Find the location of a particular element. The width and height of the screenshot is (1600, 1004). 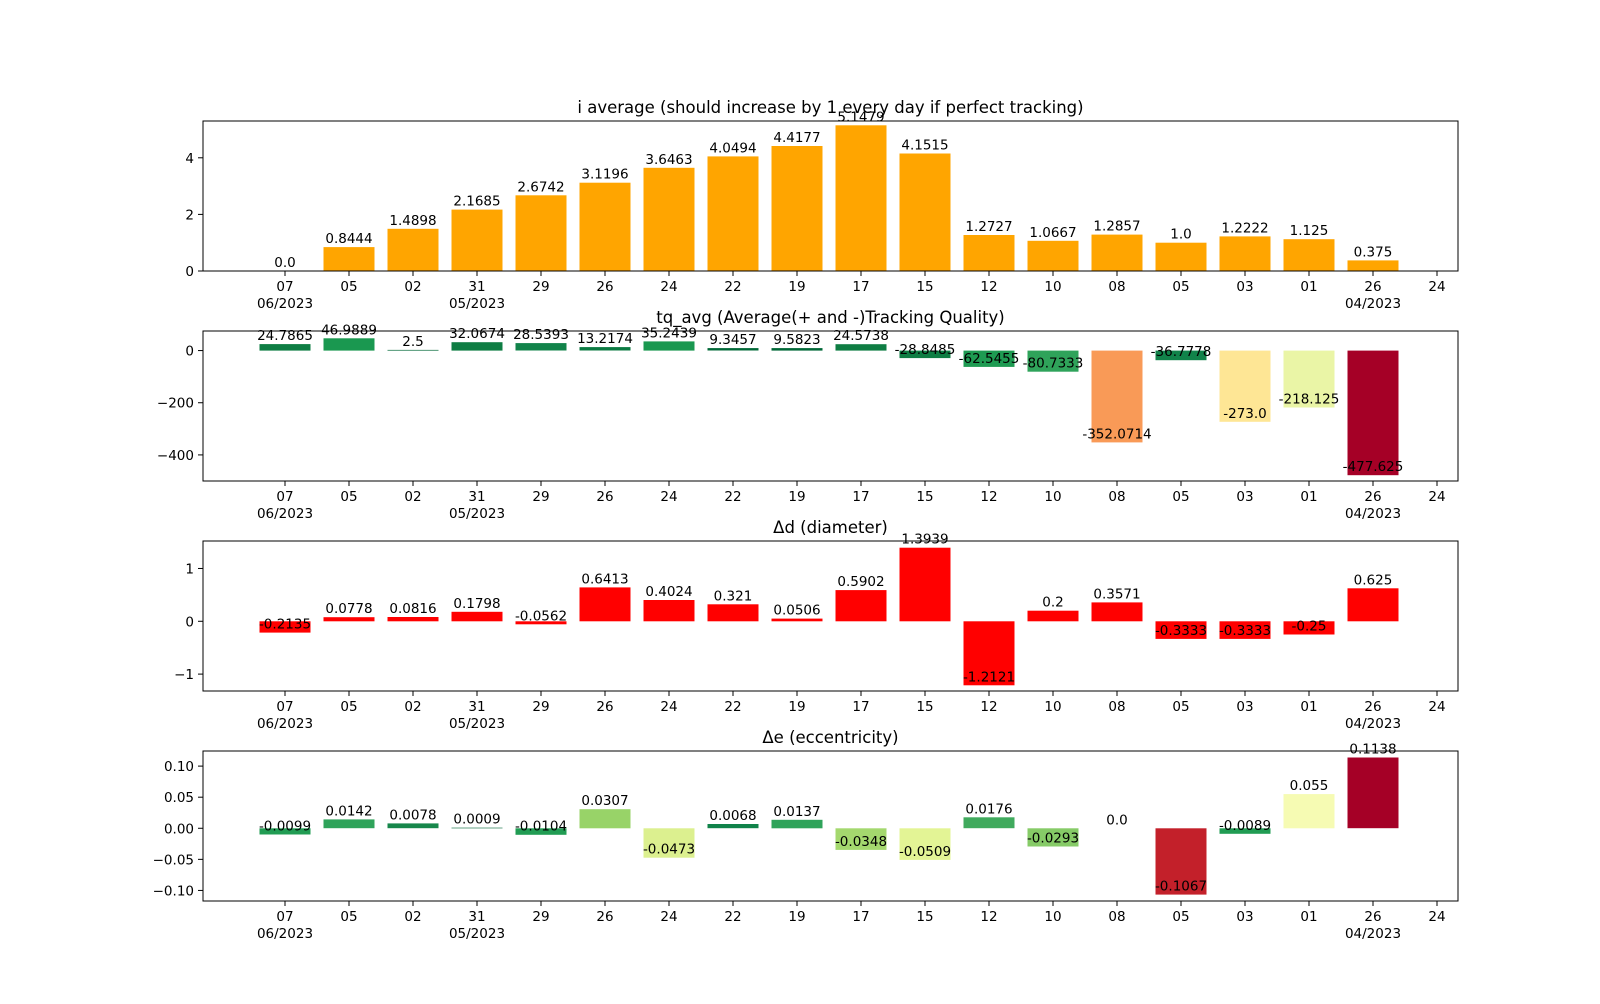

bar-value-label: 0.0 is located at coordinates (1116, 820).